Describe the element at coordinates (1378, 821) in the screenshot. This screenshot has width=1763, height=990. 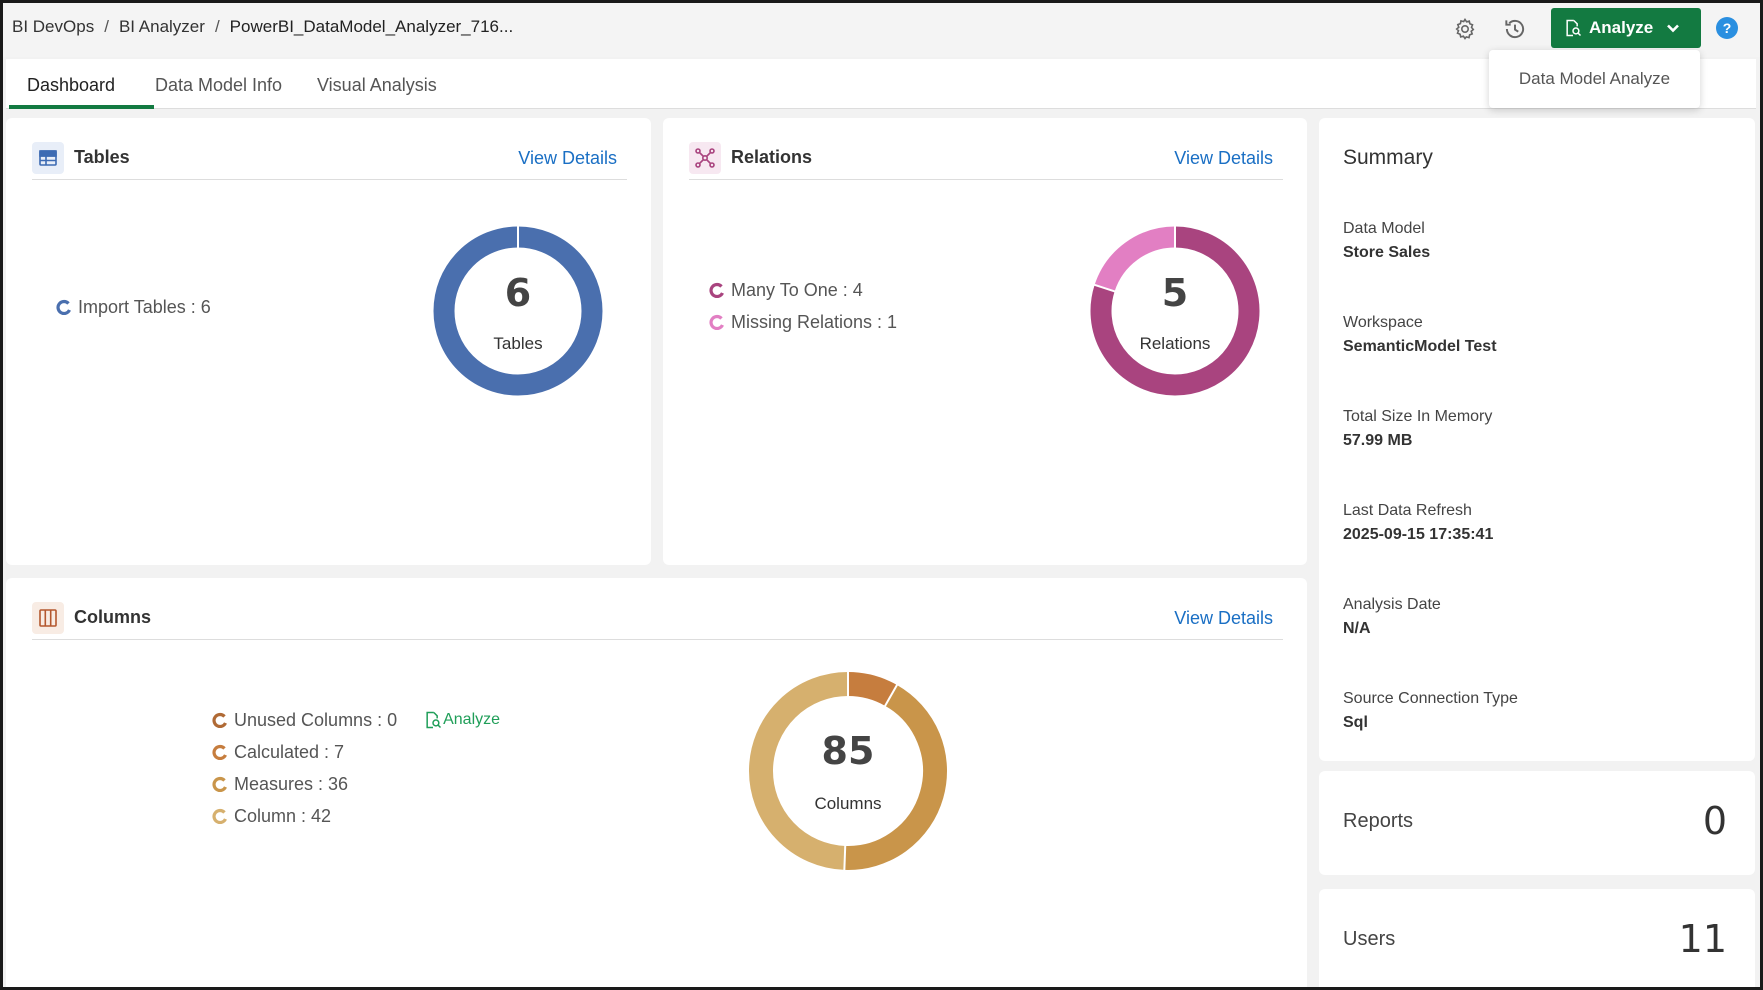
I see `reports-label: Reports` at that location.